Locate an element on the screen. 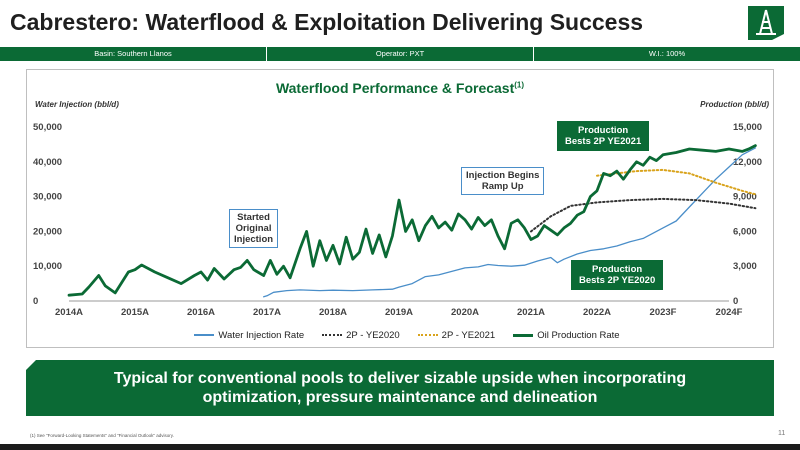 The height and width of the screenshot is (450, 800). x-tick-label: 2024F is located at coordinates (729, 312).